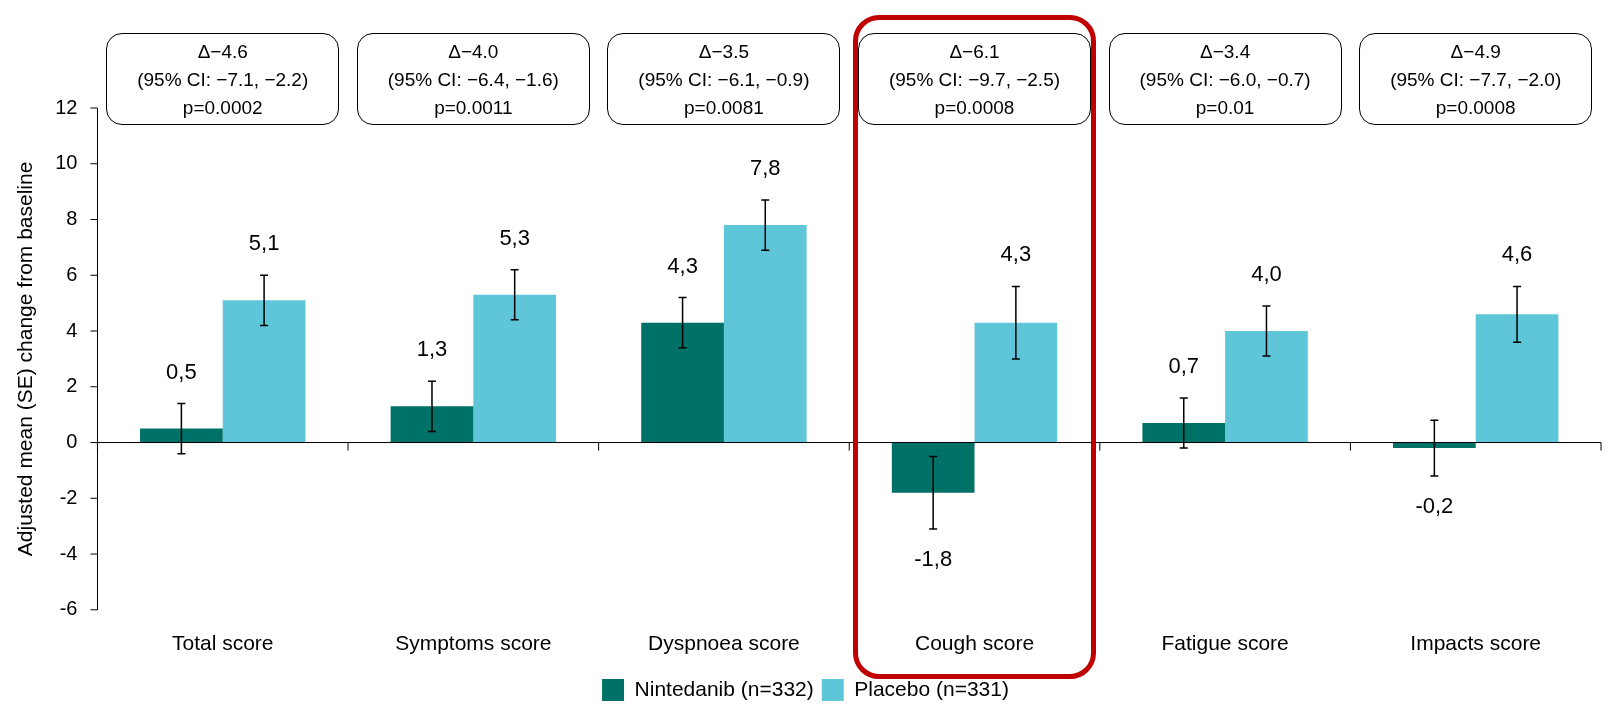  What do you see at coordinates (222, 643) in the screenshot?
I see `x-tick-label: Total score` at bounding box center [222, 643].